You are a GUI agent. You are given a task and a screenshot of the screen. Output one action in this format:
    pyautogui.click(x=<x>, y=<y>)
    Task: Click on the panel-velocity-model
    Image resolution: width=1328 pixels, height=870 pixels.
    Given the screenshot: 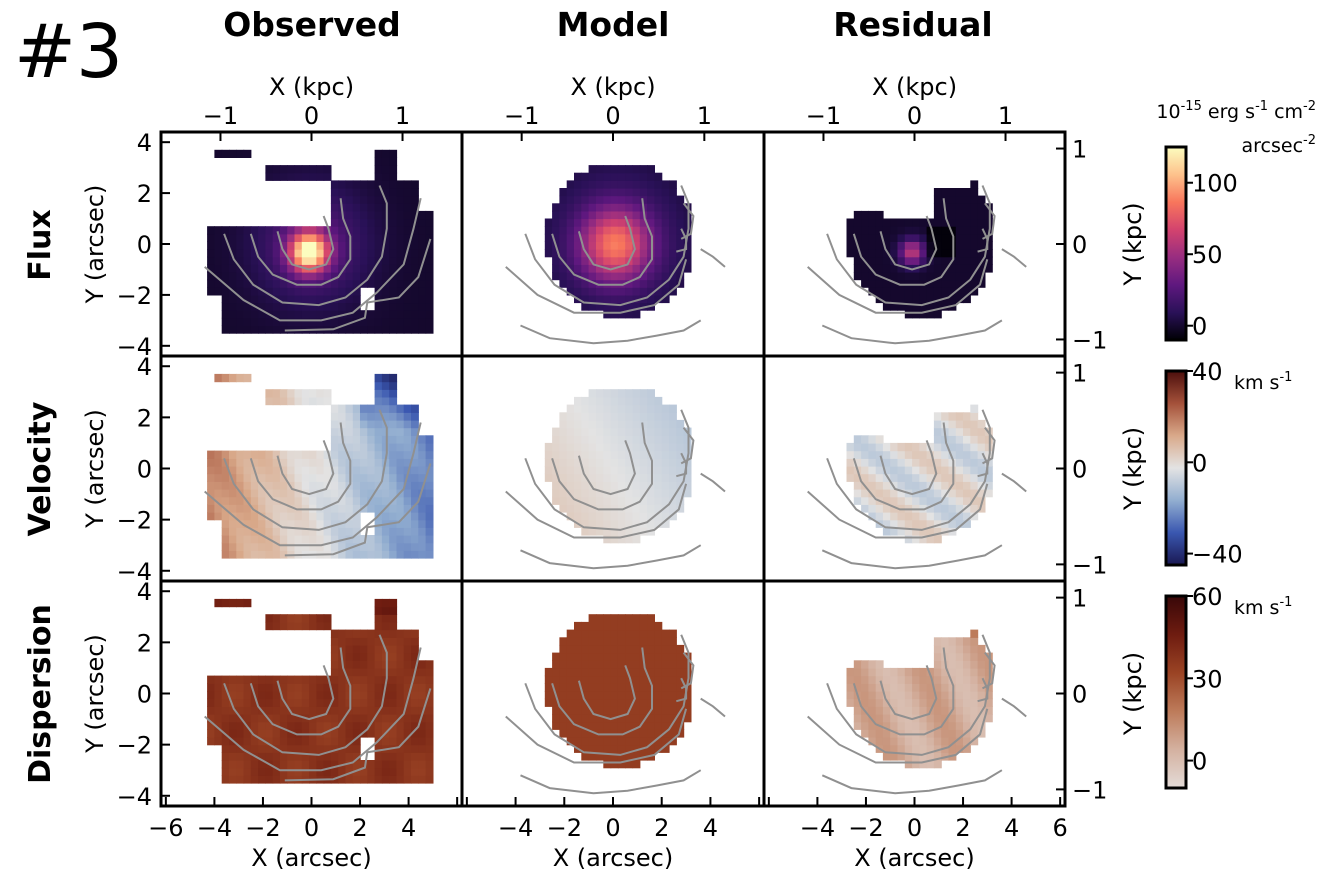 What is the action you would take?
    pyautogui.click(x=613, y=468)
    